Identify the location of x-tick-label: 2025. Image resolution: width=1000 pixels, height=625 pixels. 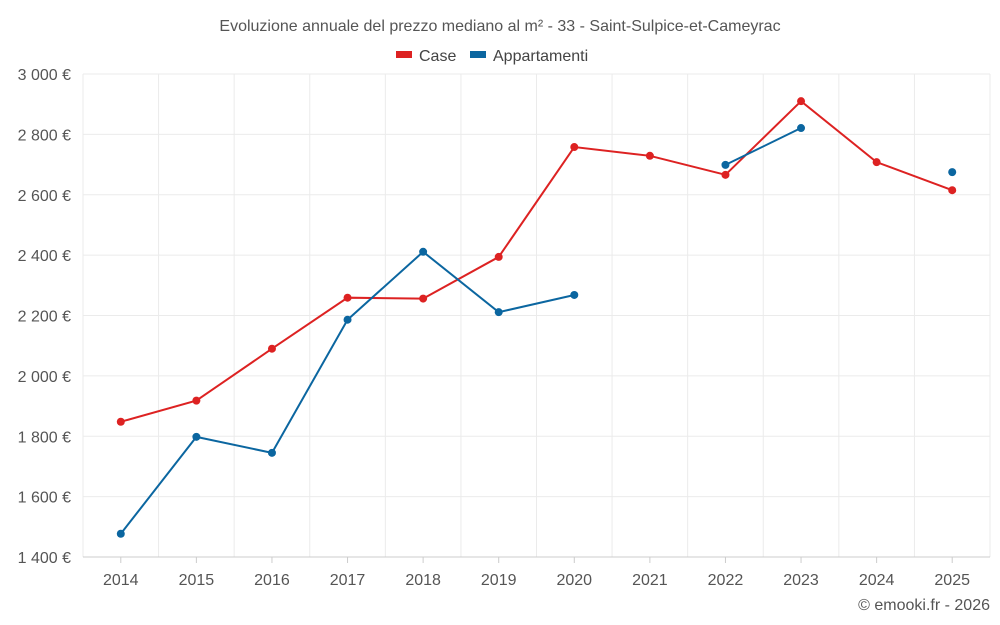
(952, 580).